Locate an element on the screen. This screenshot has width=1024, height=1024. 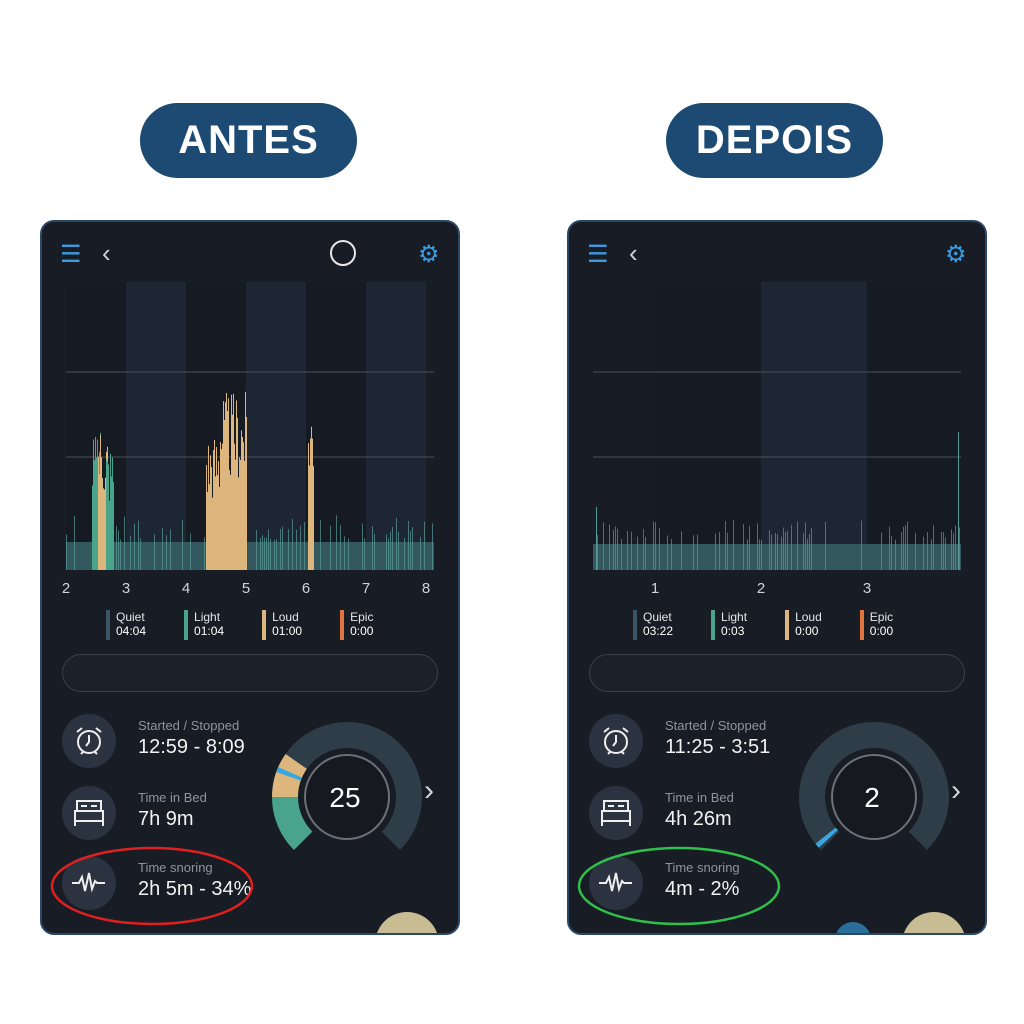
secondary-button is located at coordinates (853, 927).